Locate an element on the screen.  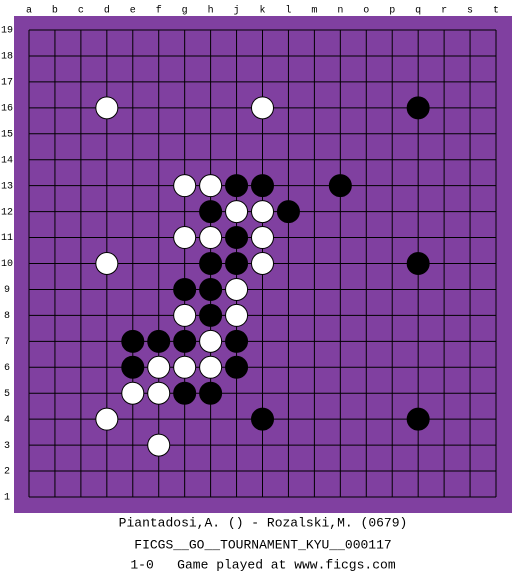
row-label: 10 is located at coordinates (7, 264).